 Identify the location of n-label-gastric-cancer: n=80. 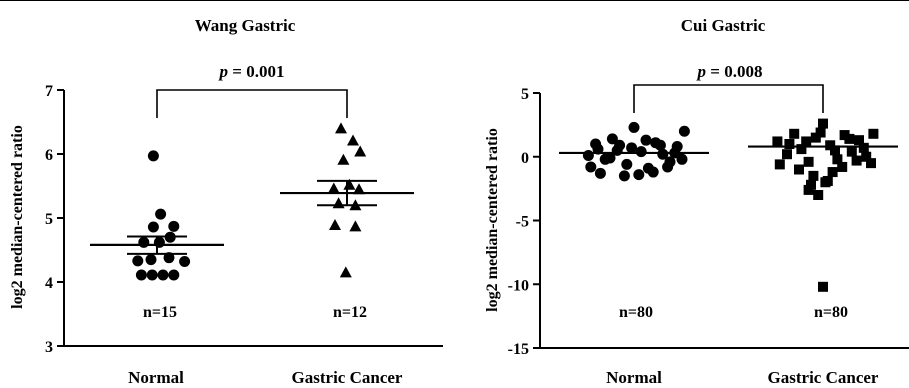
(831, 312).